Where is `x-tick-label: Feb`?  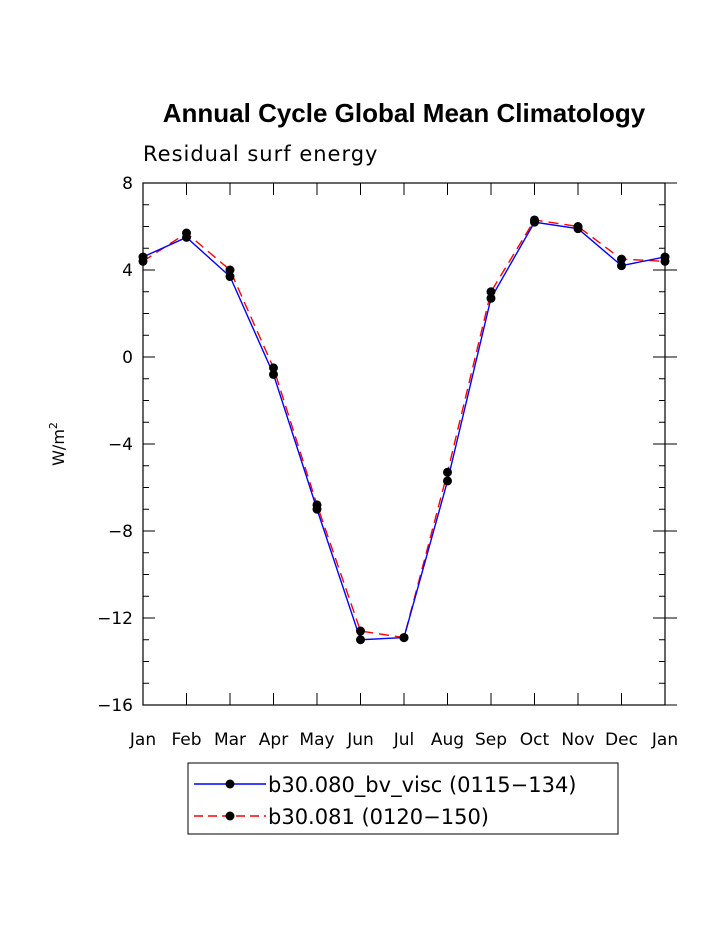
x-tick-label: Feb is located at coordinates (186, 740).